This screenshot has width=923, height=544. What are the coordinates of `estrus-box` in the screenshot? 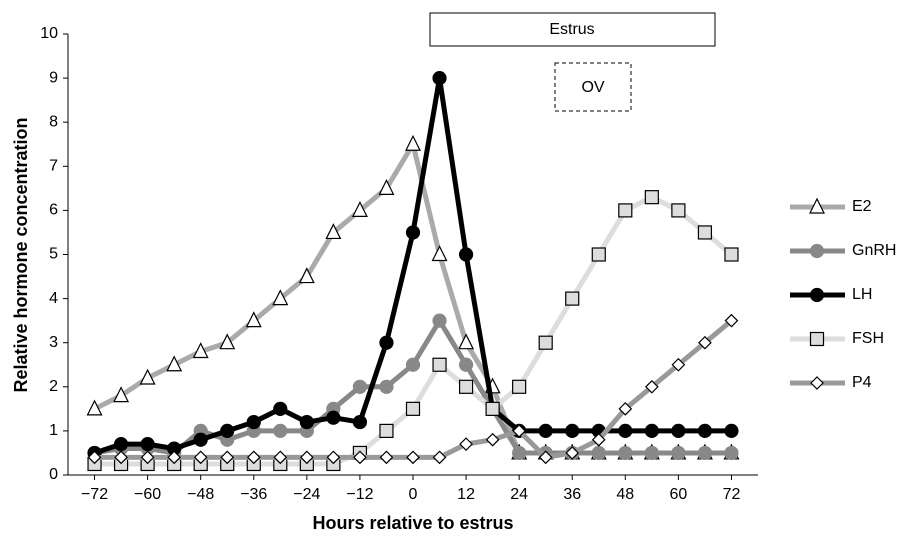 It's located at (572, 29).